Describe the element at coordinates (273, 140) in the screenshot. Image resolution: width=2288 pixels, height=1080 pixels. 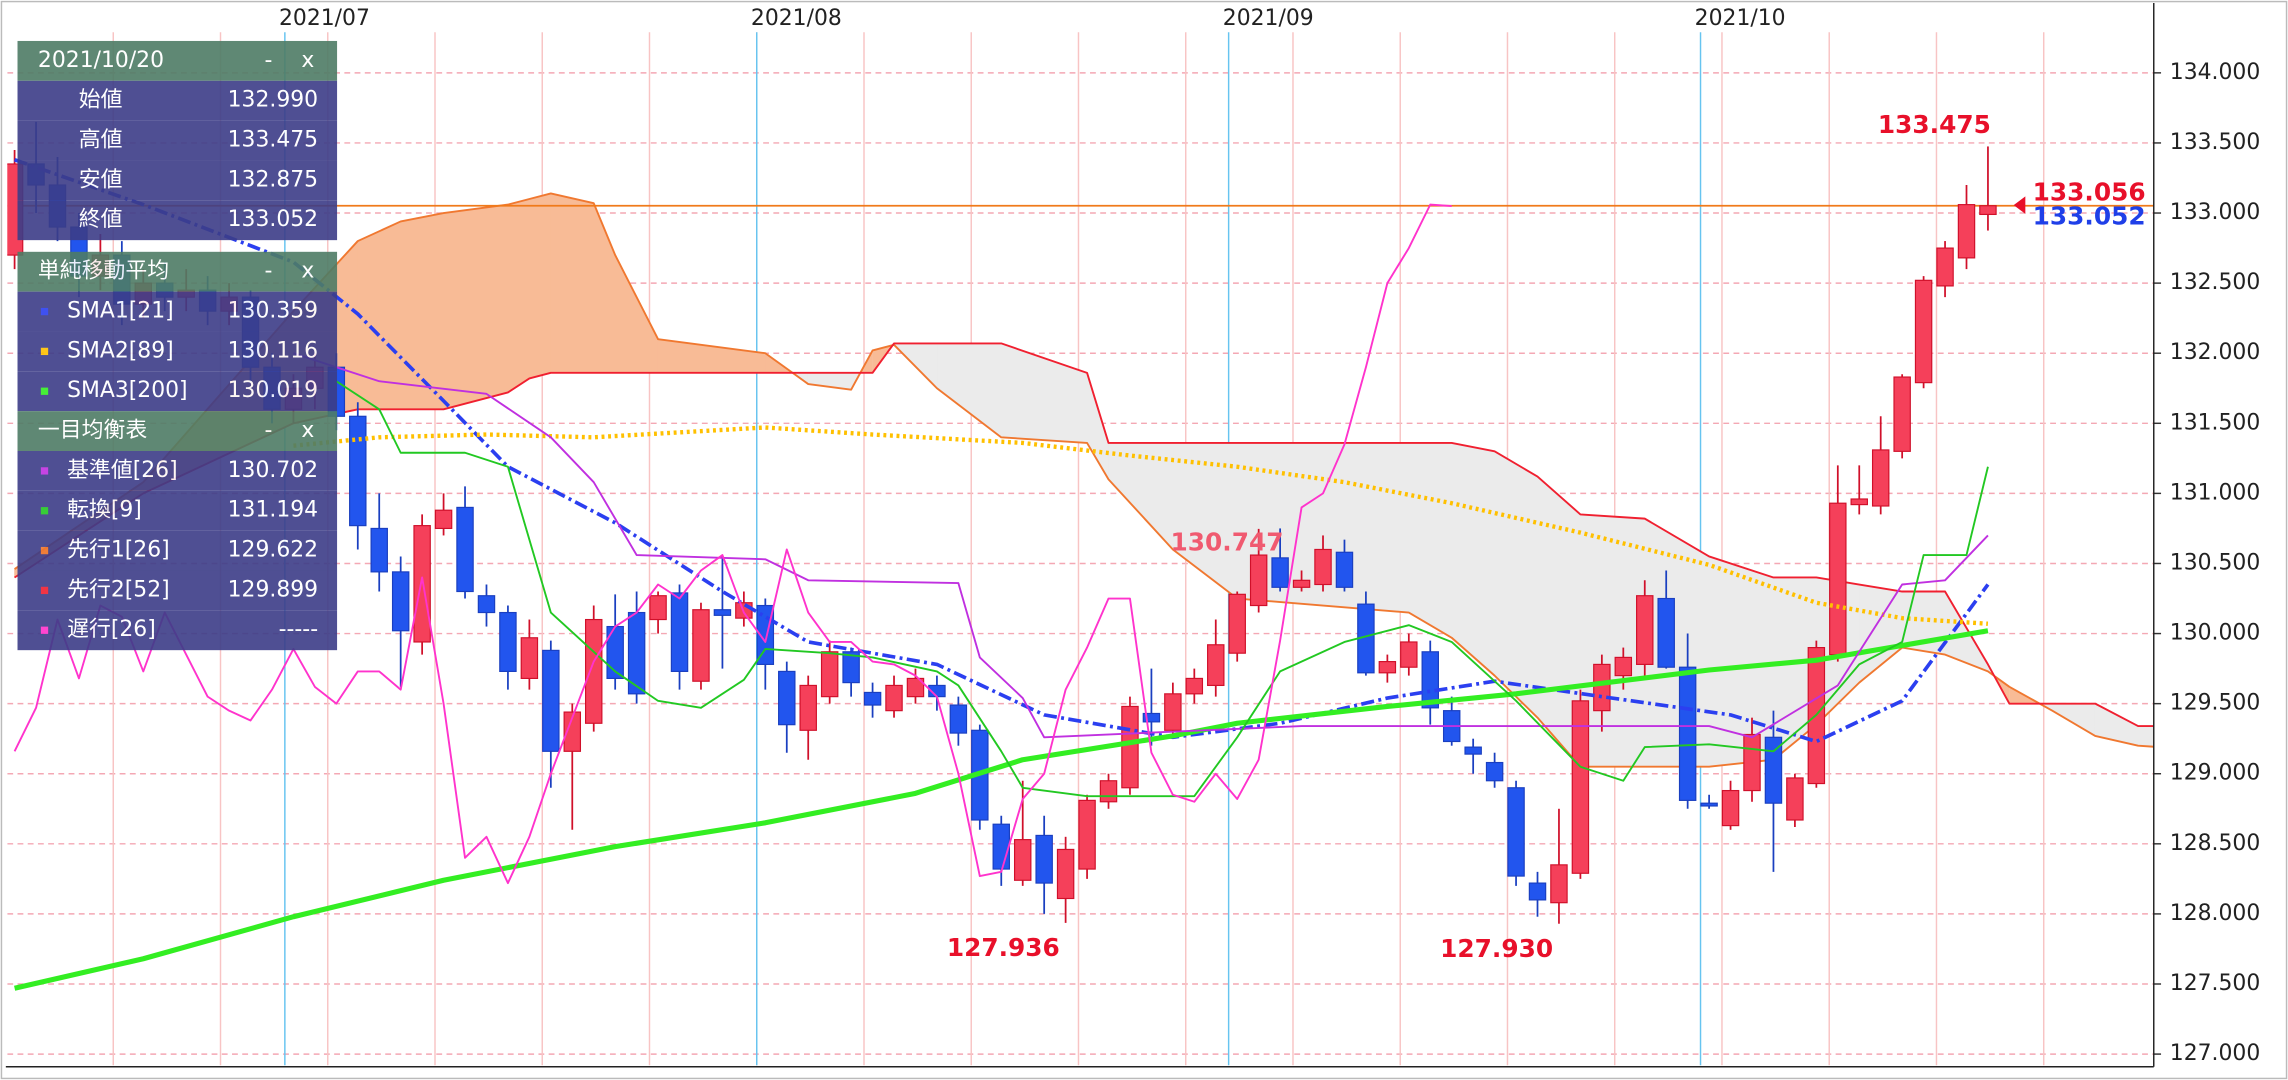
I see `panel-value: 133.475` at that location.